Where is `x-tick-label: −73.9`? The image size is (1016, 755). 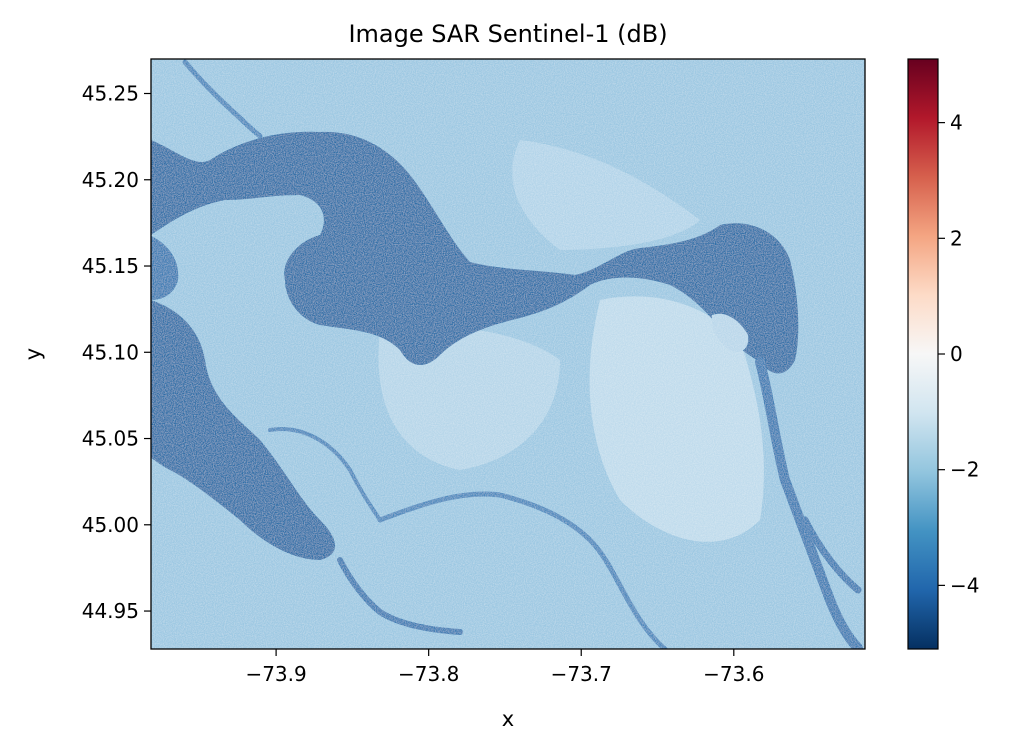 x-tick-label: −73.9 is located at coordinates (275, 674).